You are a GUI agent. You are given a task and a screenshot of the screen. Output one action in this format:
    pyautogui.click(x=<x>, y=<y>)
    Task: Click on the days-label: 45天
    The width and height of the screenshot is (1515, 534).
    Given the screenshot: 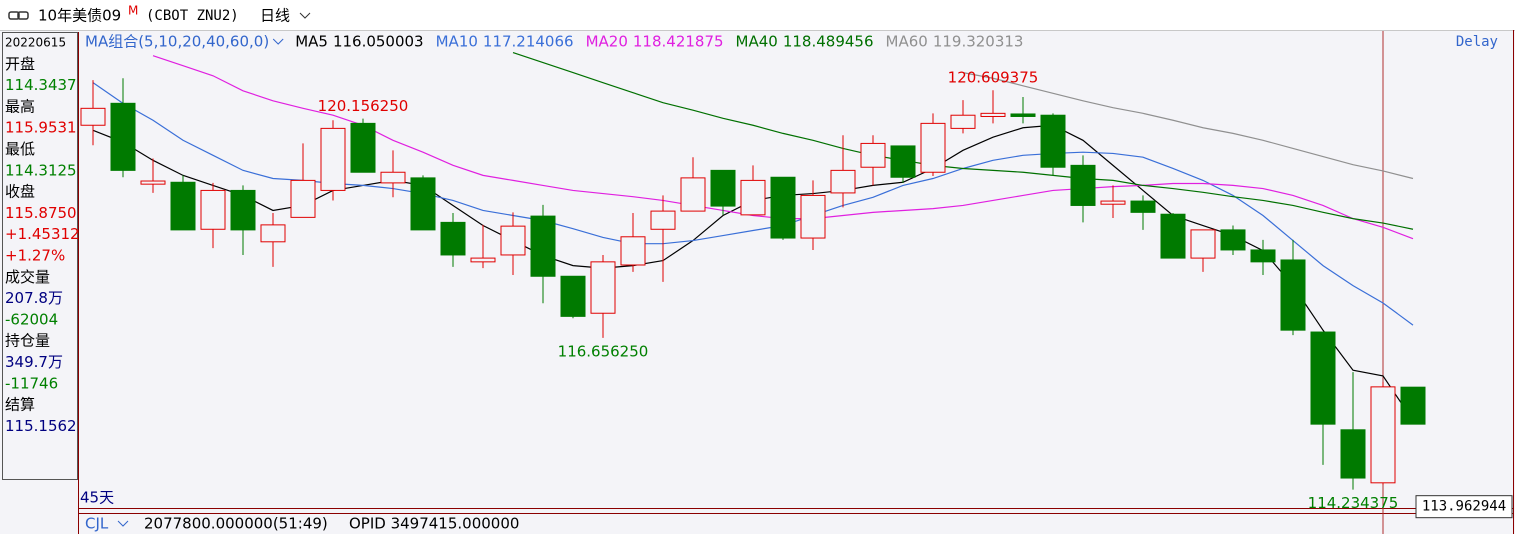 What is the action you would take?
    pyautogui.click(x=97, y=498)
    